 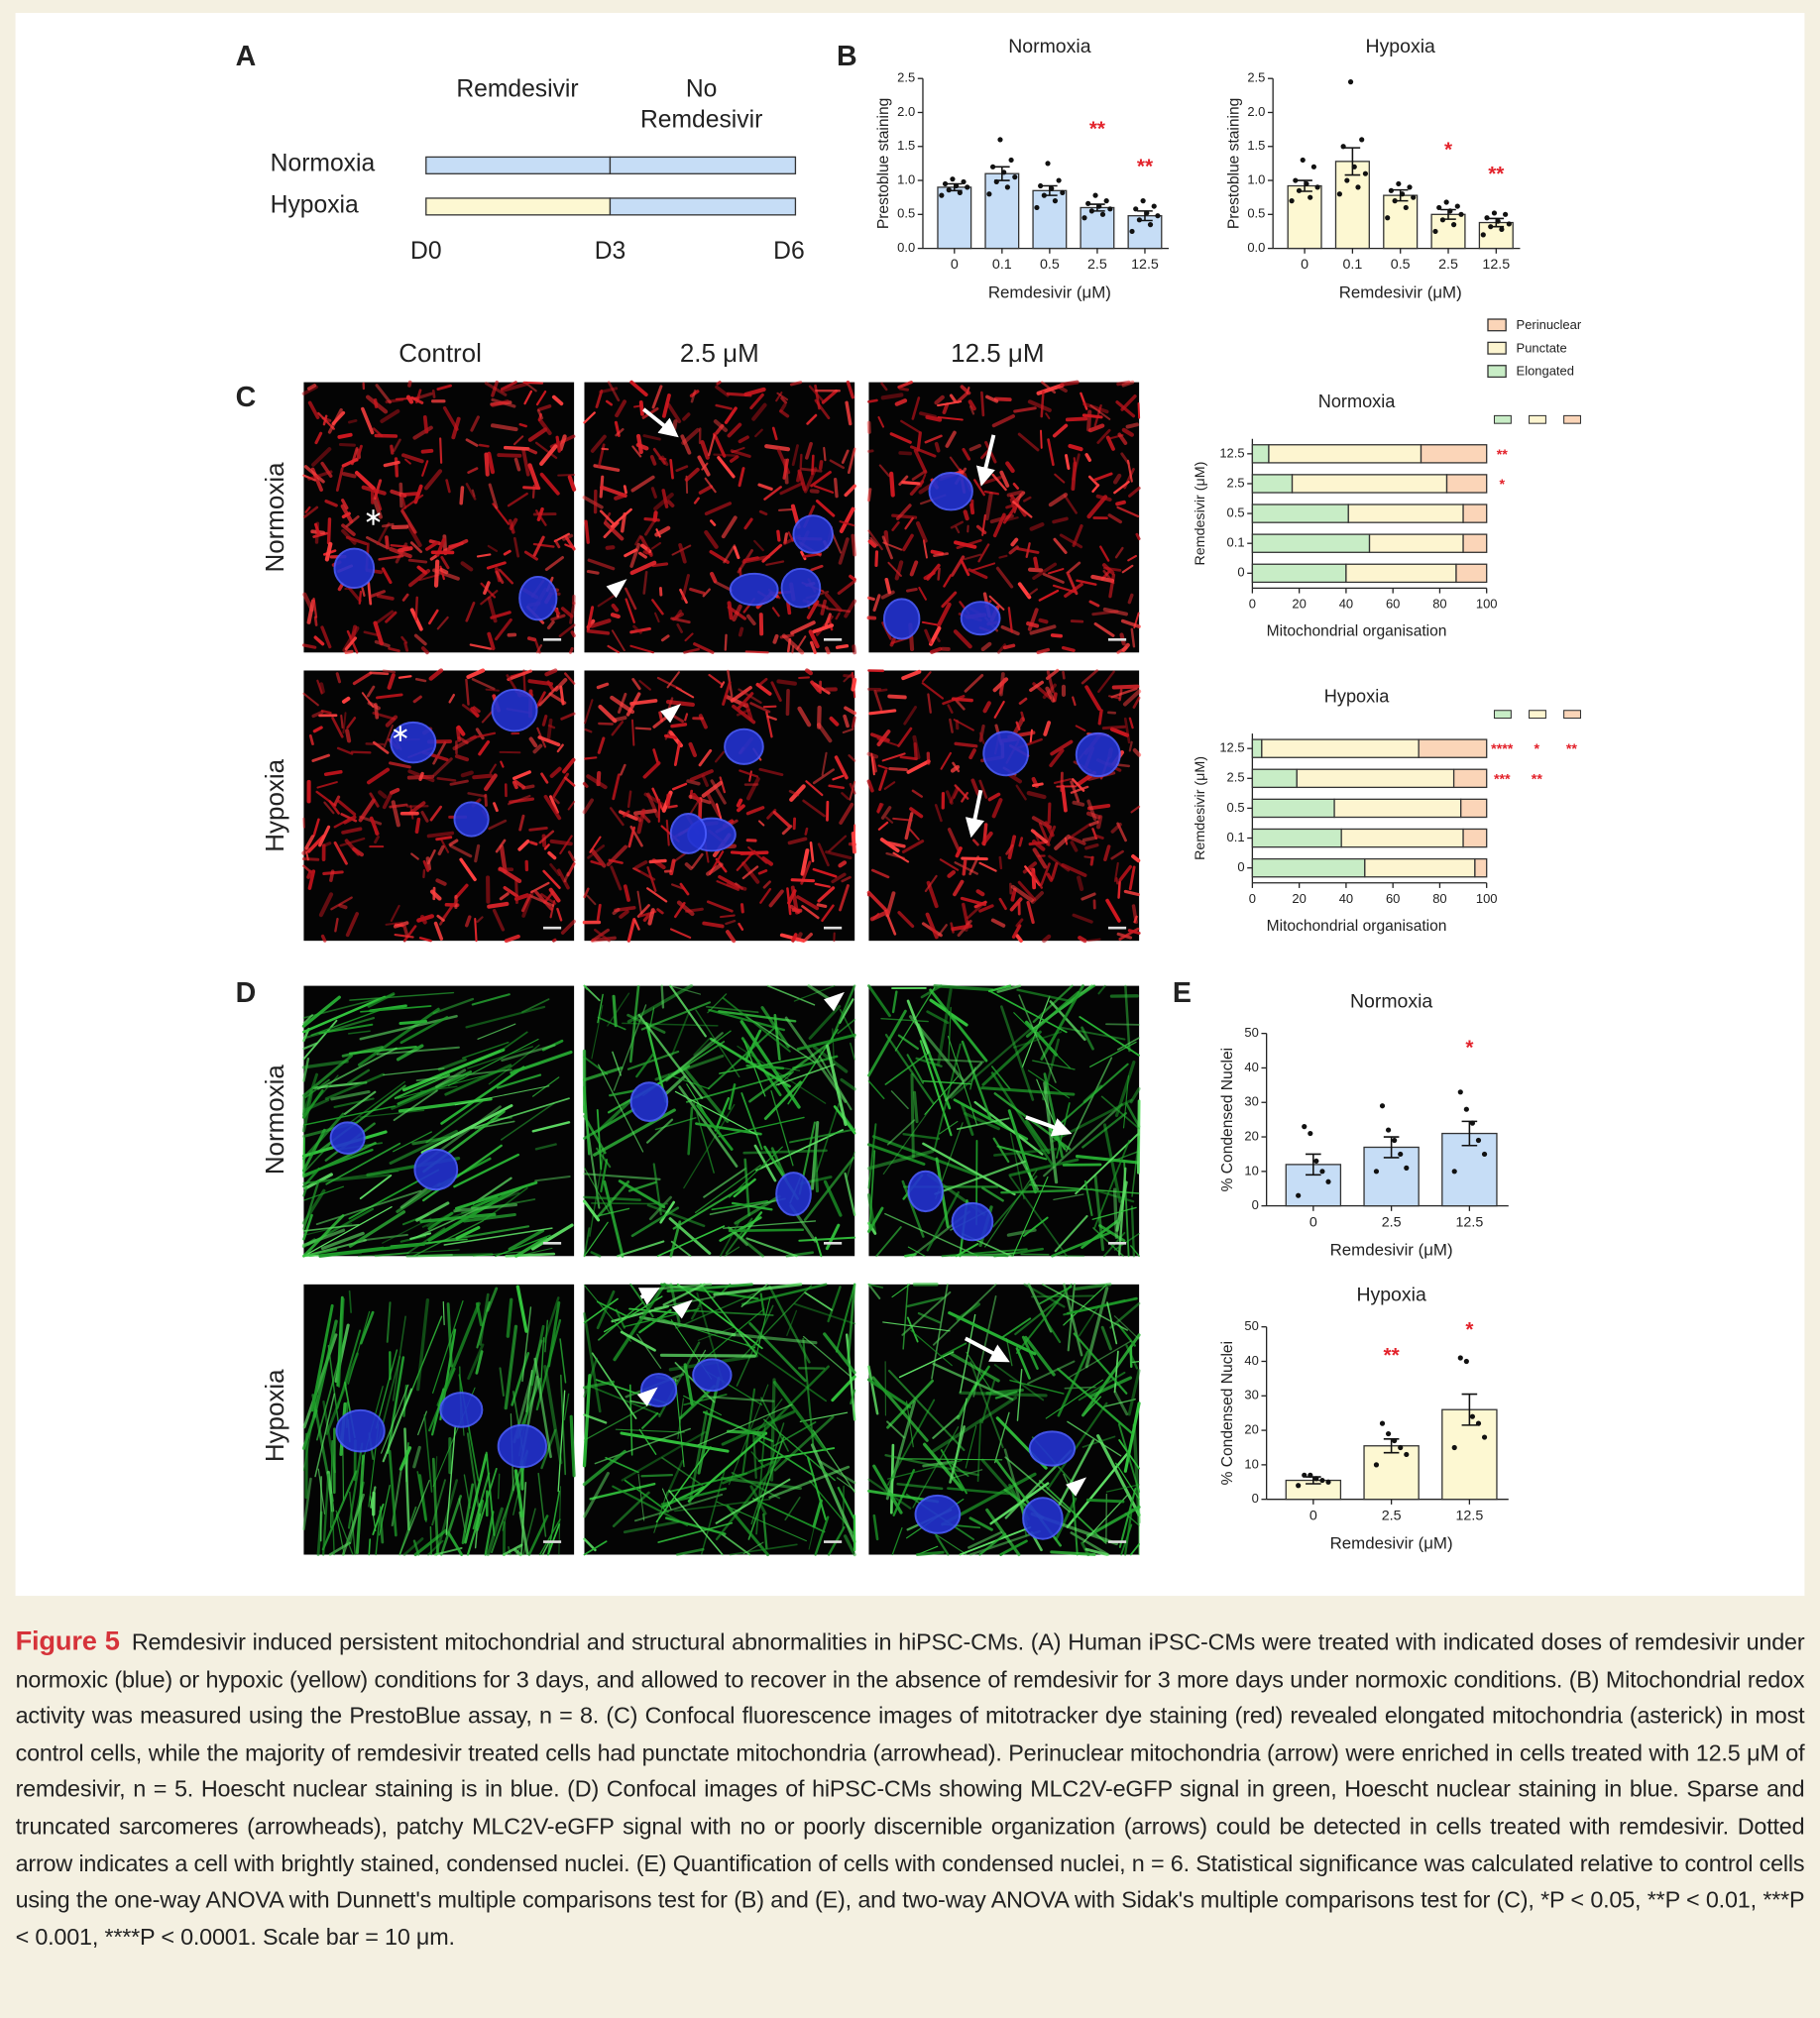 What do you see at coordinates (274, 1121) in the screenshot?
I see `micrograph-row-label: Normoxia` at bounding box center [274, 1121].